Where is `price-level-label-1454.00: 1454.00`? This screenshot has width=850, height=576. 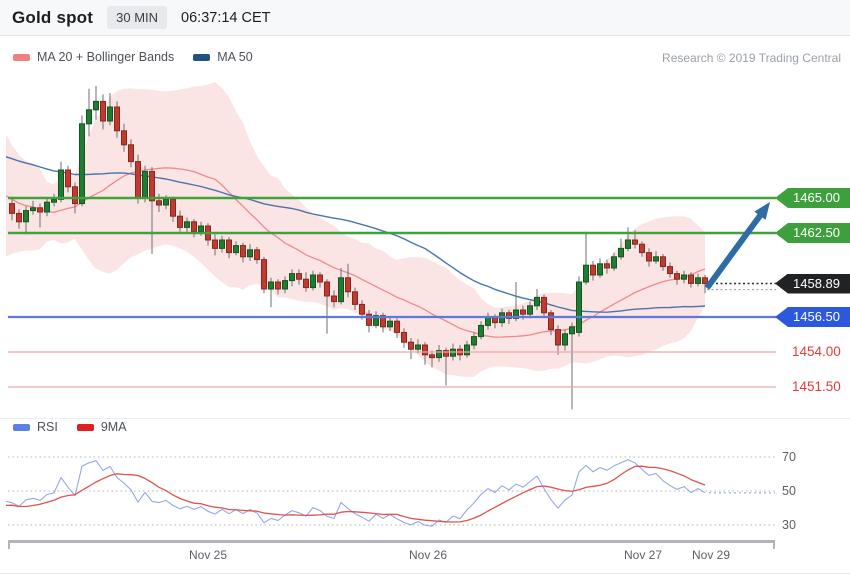 price-level-label-1454.00: 1454.00 is located at coordinates (816, 351).